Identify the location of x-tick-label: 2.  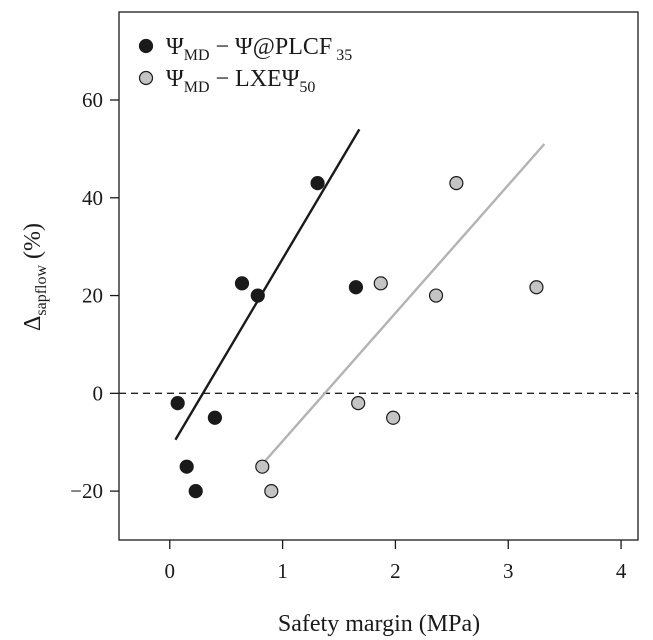
(395, 571).